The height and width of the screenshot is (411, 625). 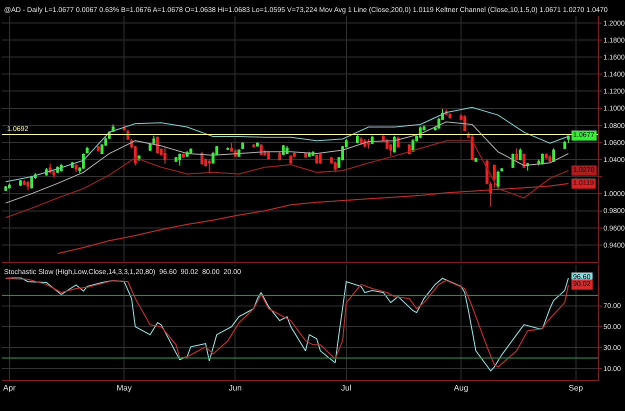 I want to click on x-tick-label: Aug, so click(x=461, y=388).